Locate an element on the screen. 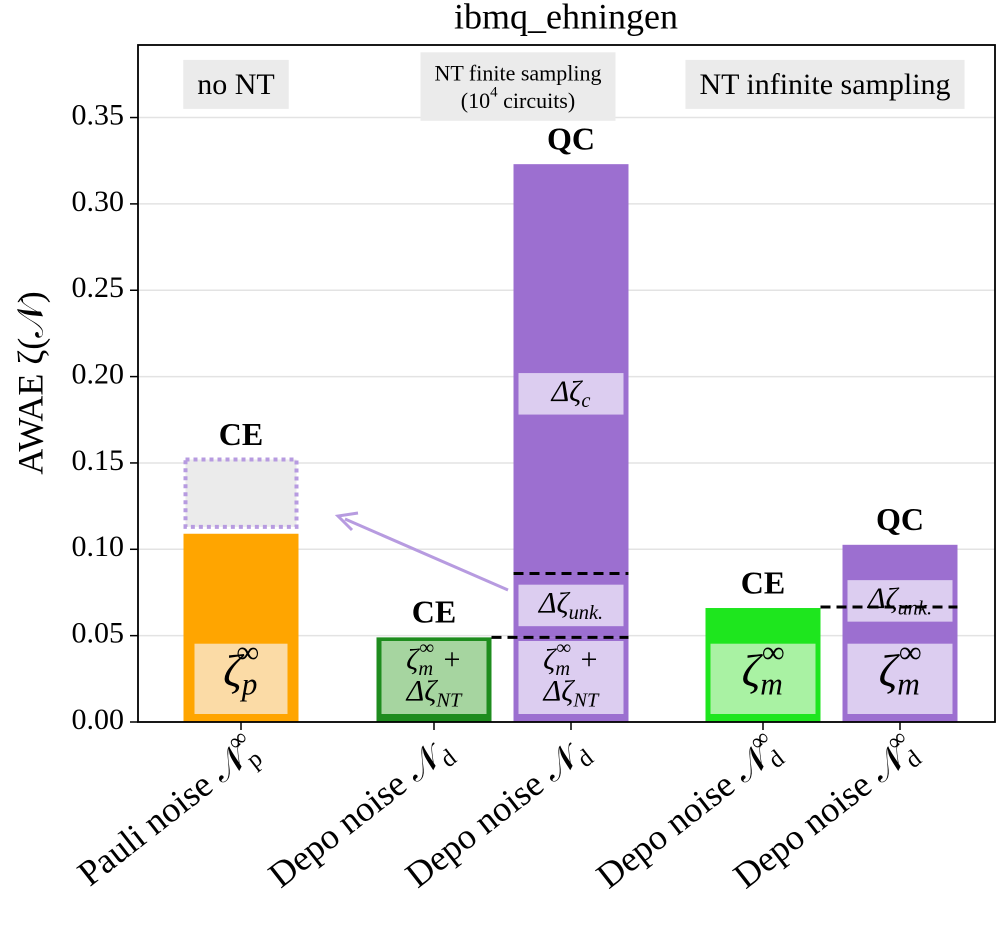 The width and height of the screenshot is (998, 928). panel: NT finite sampling(104 circuits) is located at coordinates (518, 86).